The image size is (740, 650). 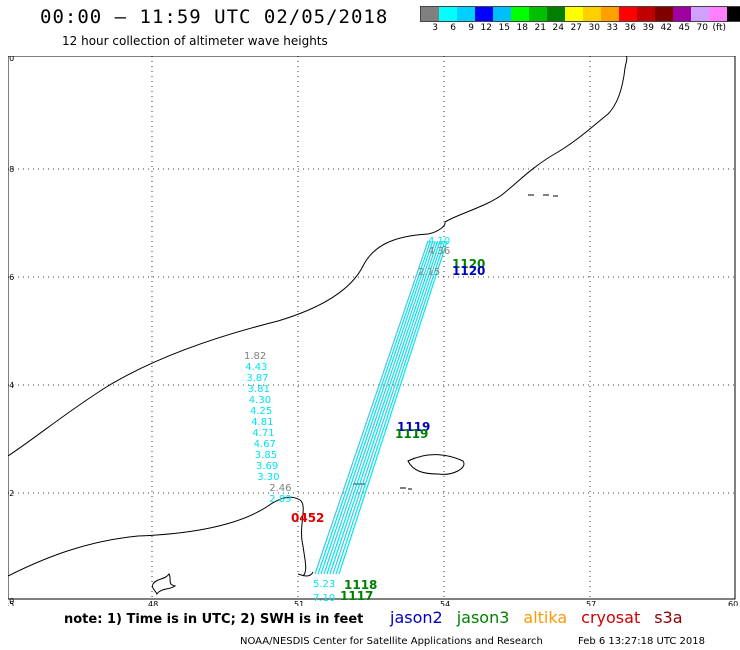 What do you see at coordinates (540, 28) in the screenshot?
I see `legend-label: 21` at bounding box center [540, 28].